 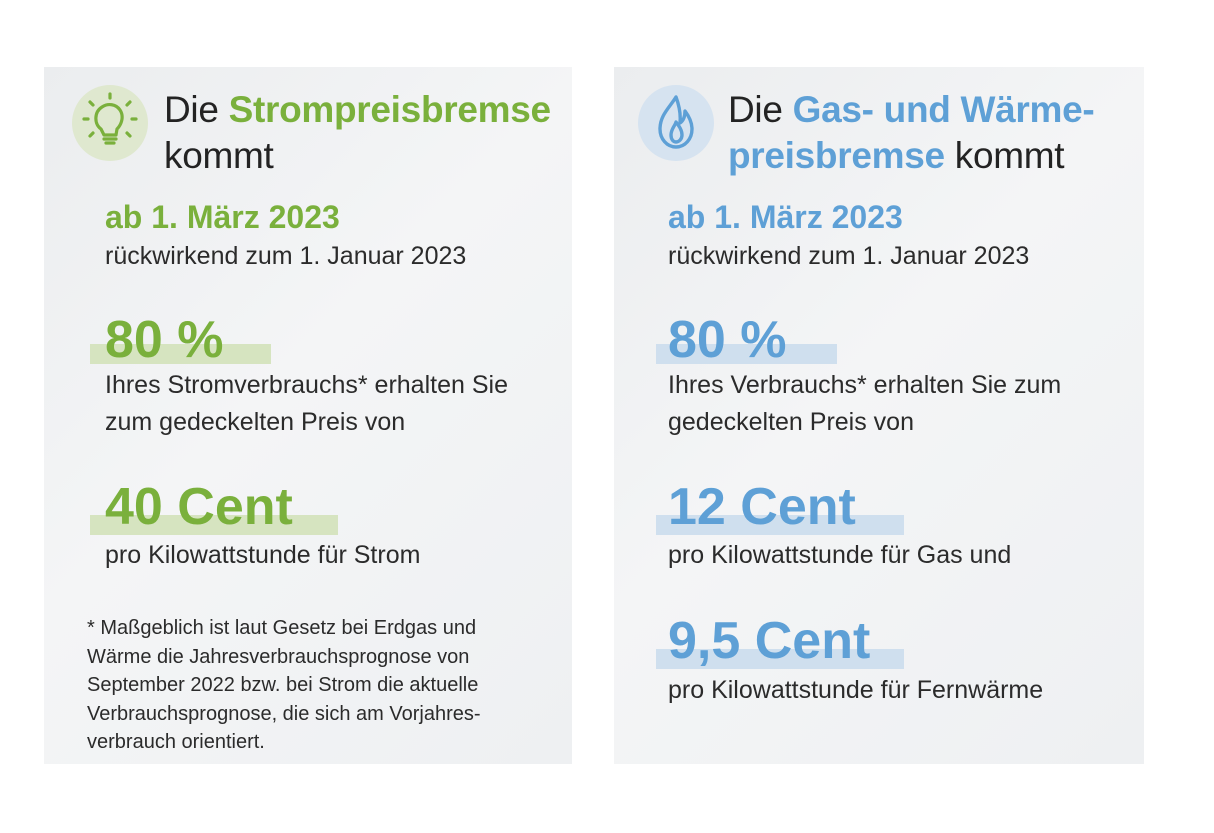 What do you see at coordinates (255, 422) in the screenshot?
I see `percent-description-line-2: zum gedeckelten Preis von` at bounding box center [255, 422].